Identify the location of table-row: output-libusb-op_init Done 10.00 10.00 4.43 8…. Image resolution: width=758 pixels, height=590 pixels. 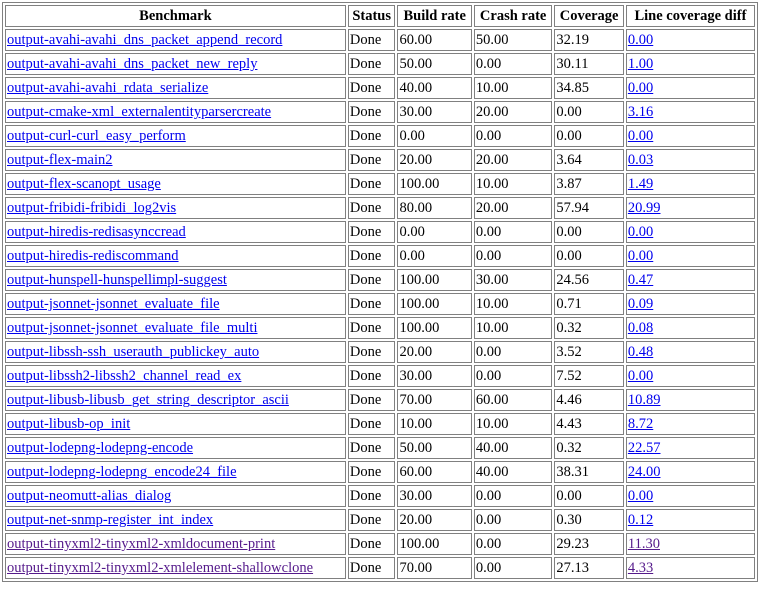
(380, 424).